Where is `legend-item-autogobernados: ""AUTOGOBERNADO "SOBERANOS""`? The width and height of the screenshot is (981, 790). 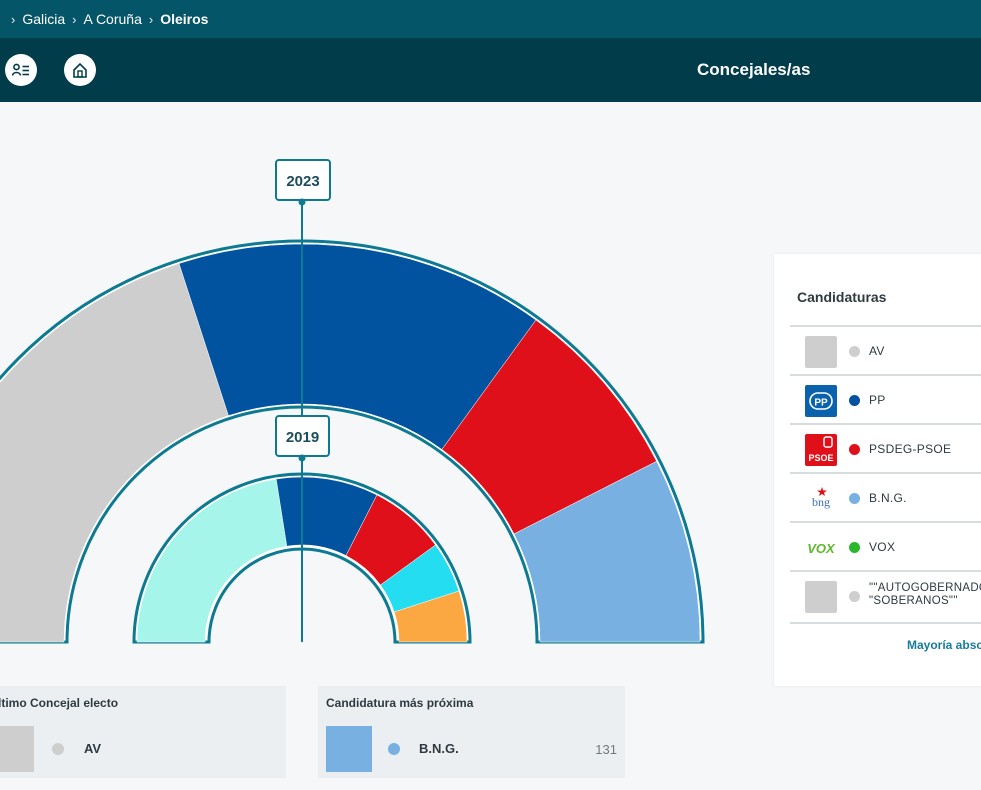
legend-item-autogobernados: ""AUTOGOBERNADO "SOBERANOS"" is located at coordinates (885, 594).